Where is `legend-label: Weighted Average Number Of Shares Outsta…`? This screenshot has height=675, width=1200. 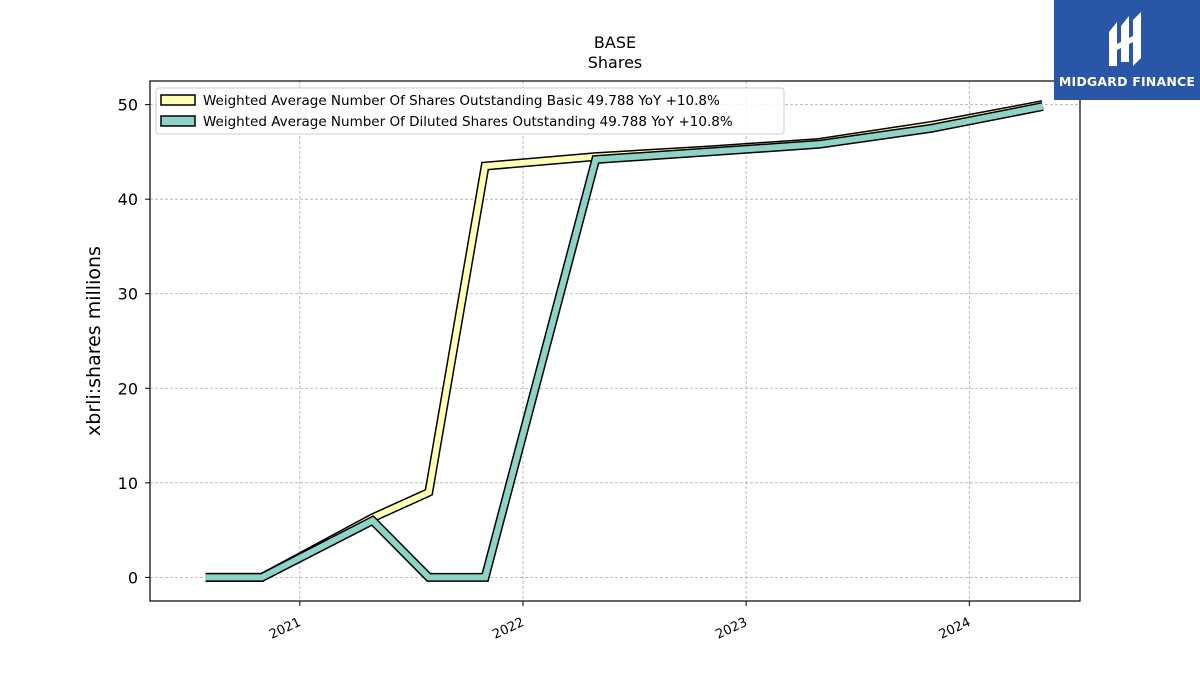 legend-label: Weighted Average Number Of Shares Outsta… is located at coordinates (461, 101).